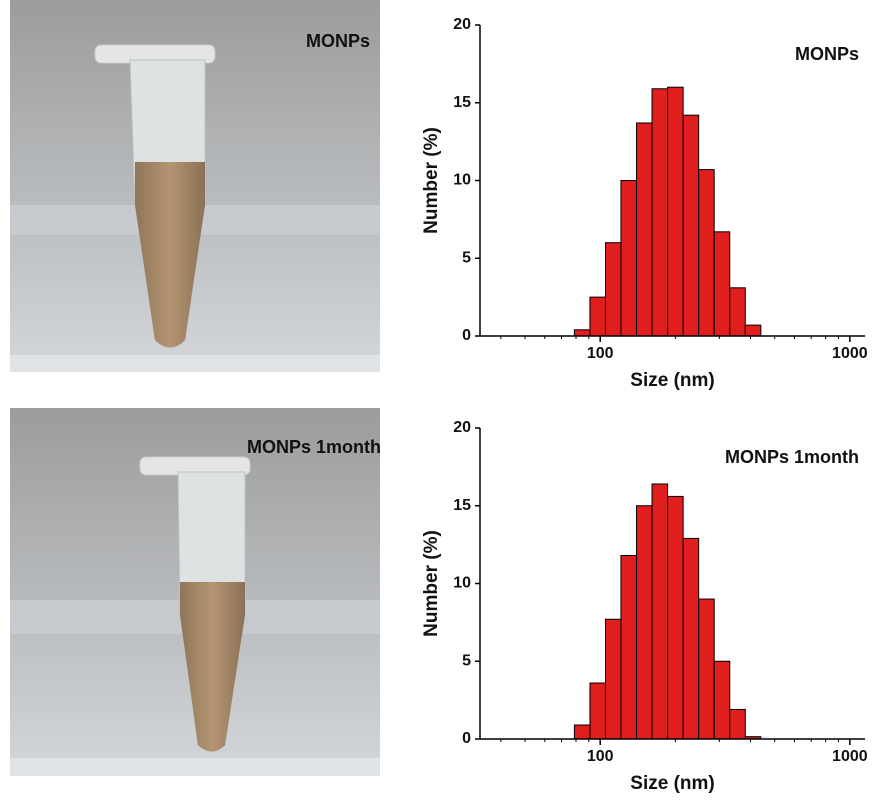 The height and width of the screenshot is (800, 879). What do you see at coordinates (338, 41) in the screenshot?
I see `photo-label: MONPs` at bounding box center [338, 41].